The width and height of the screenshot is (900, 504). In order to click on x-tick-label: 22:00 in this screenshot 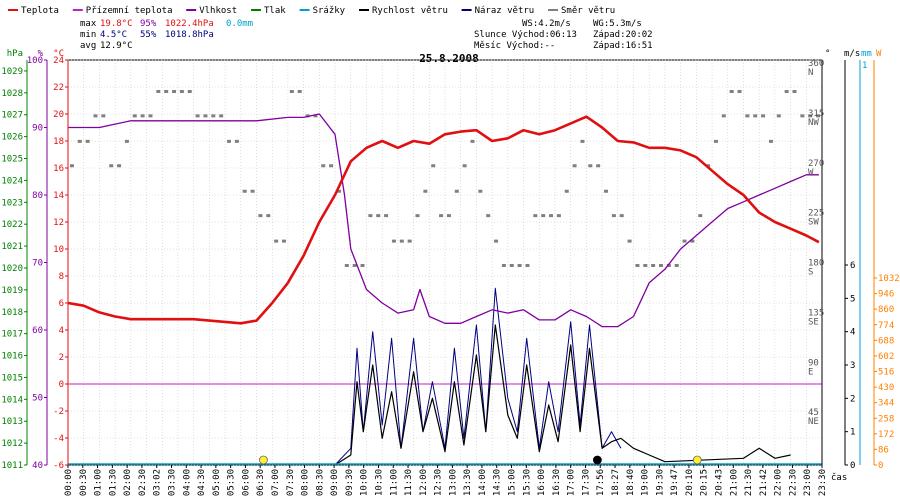, I will do `click(779, 482)`.